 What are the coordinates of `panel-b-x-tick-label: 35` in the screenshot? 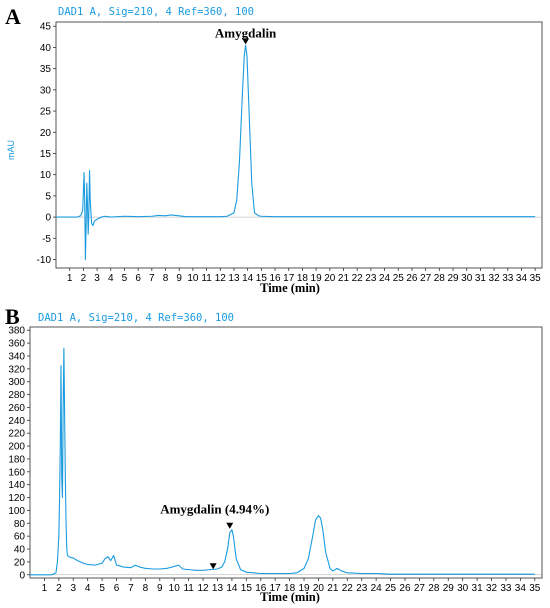 It's located at (535, 588).